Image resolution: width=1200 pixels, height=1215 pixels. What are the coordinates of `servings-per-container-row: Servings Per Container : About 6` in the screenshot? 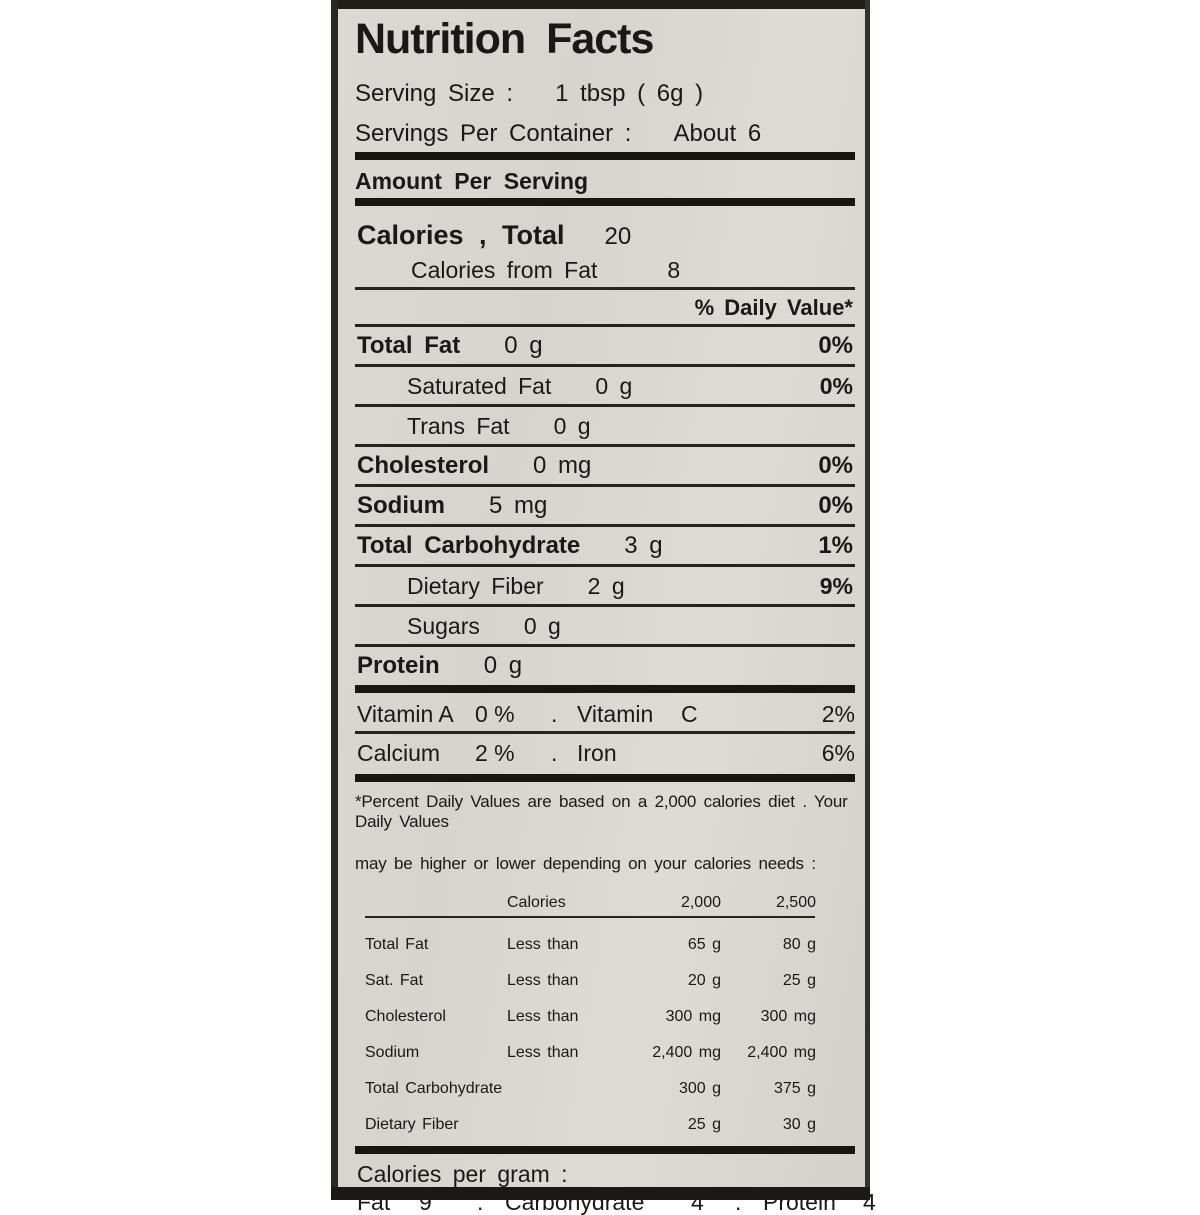 It's located at (605, 134).